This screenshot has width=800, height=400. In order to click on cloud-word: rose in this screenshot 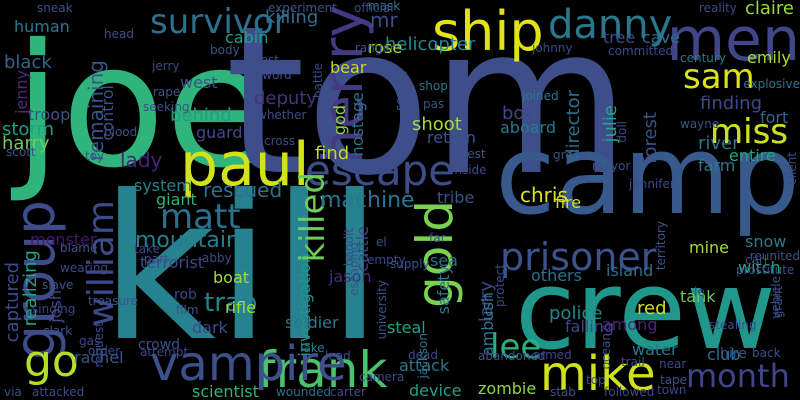, I will do `click(385, 47)`.